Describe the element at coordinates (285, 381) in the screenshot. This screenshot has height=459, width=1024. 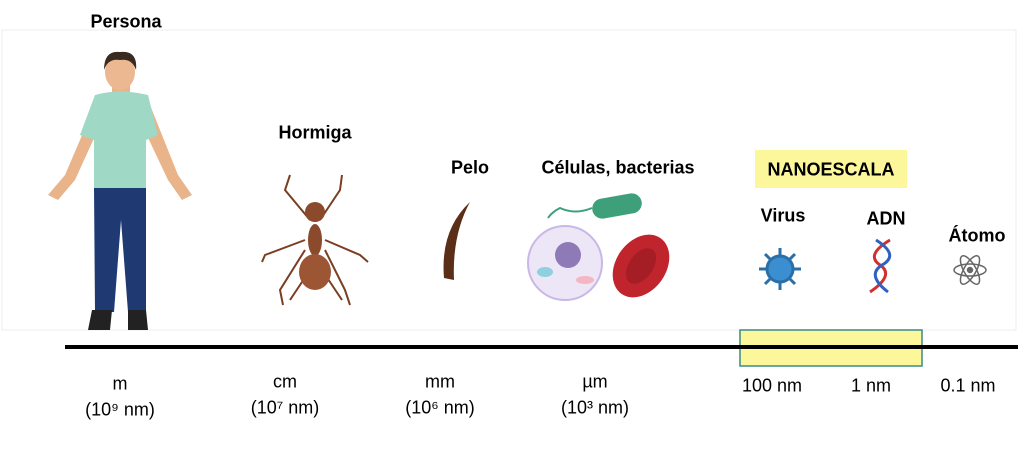
I see `scale-unit: cm` at that location.